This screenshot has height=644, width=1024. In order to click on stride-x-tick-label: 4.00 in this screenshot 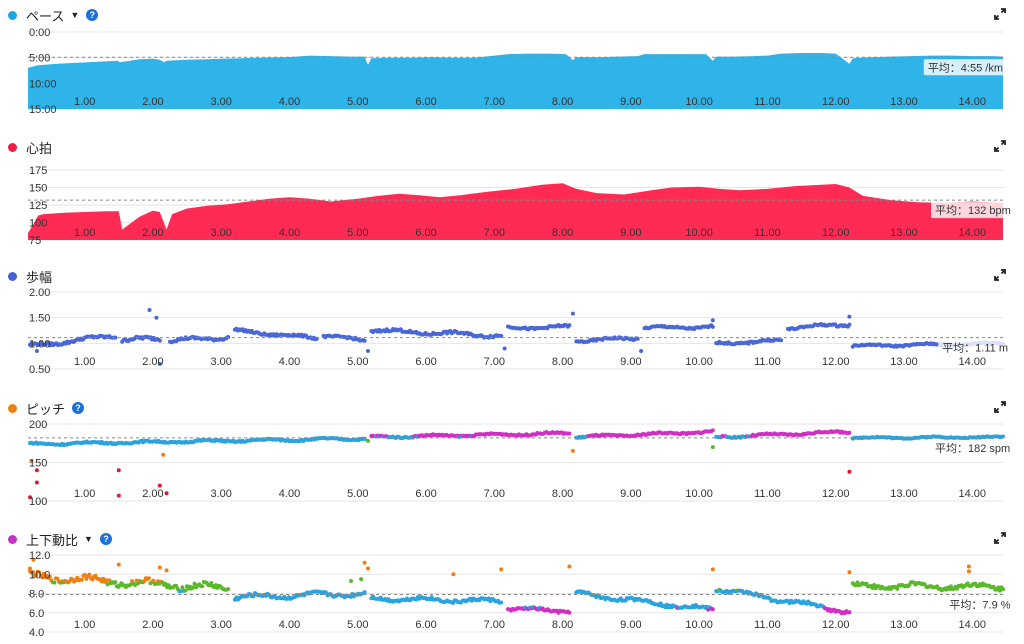, I will do `click(289, 362)`.